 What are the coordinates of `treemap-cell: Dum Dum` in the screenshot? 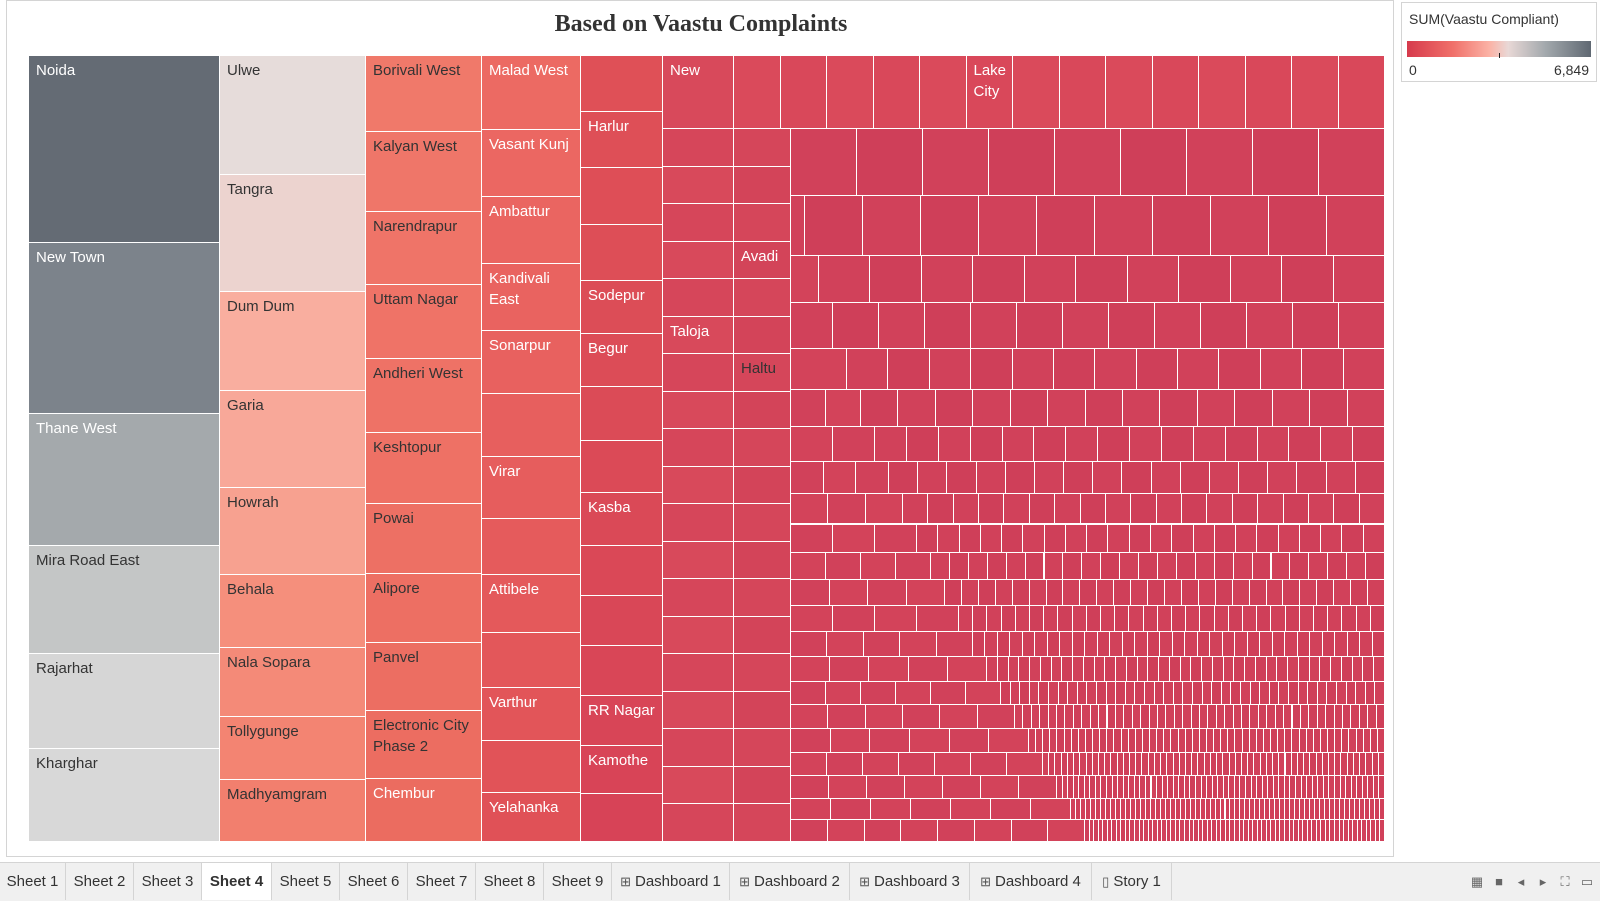 It's located at (293, 342).